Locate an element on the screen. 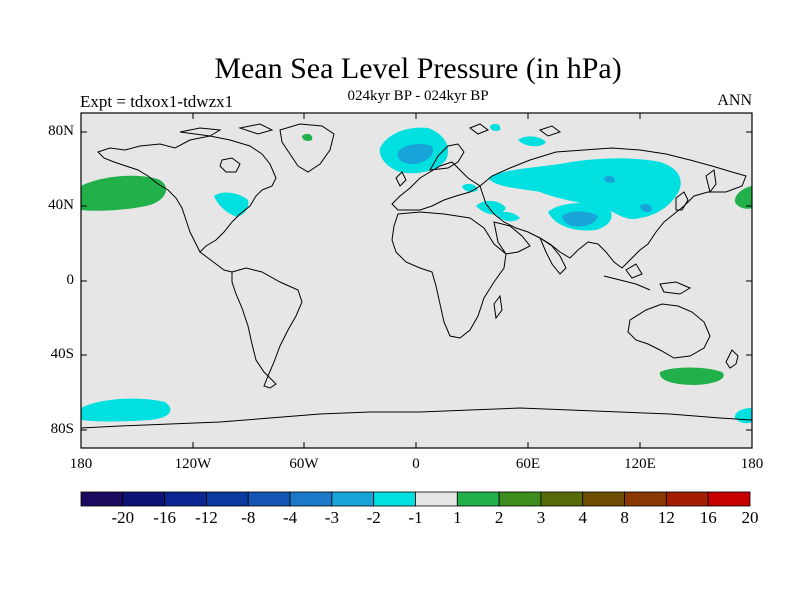  barents-blue-region is located at coordinates (415, 154).